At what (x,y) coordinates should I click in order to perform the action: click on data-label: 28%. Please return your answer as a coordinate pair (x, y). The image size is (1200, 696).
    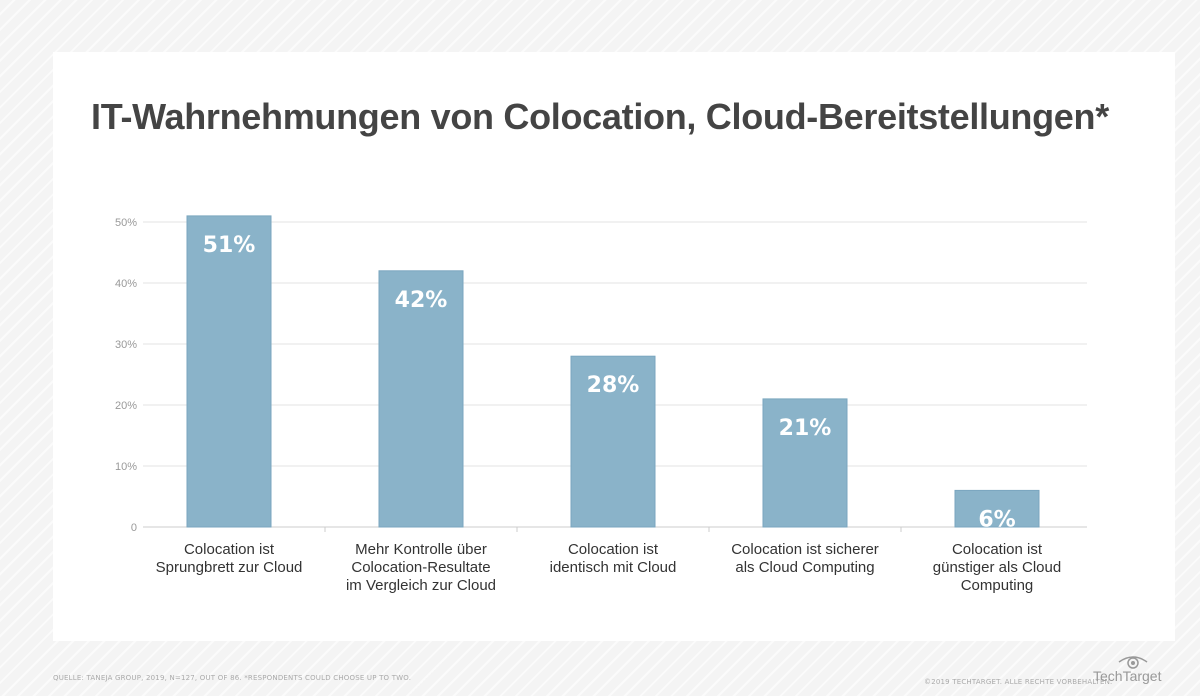
    Looking at the image, I should click on (613, 385).